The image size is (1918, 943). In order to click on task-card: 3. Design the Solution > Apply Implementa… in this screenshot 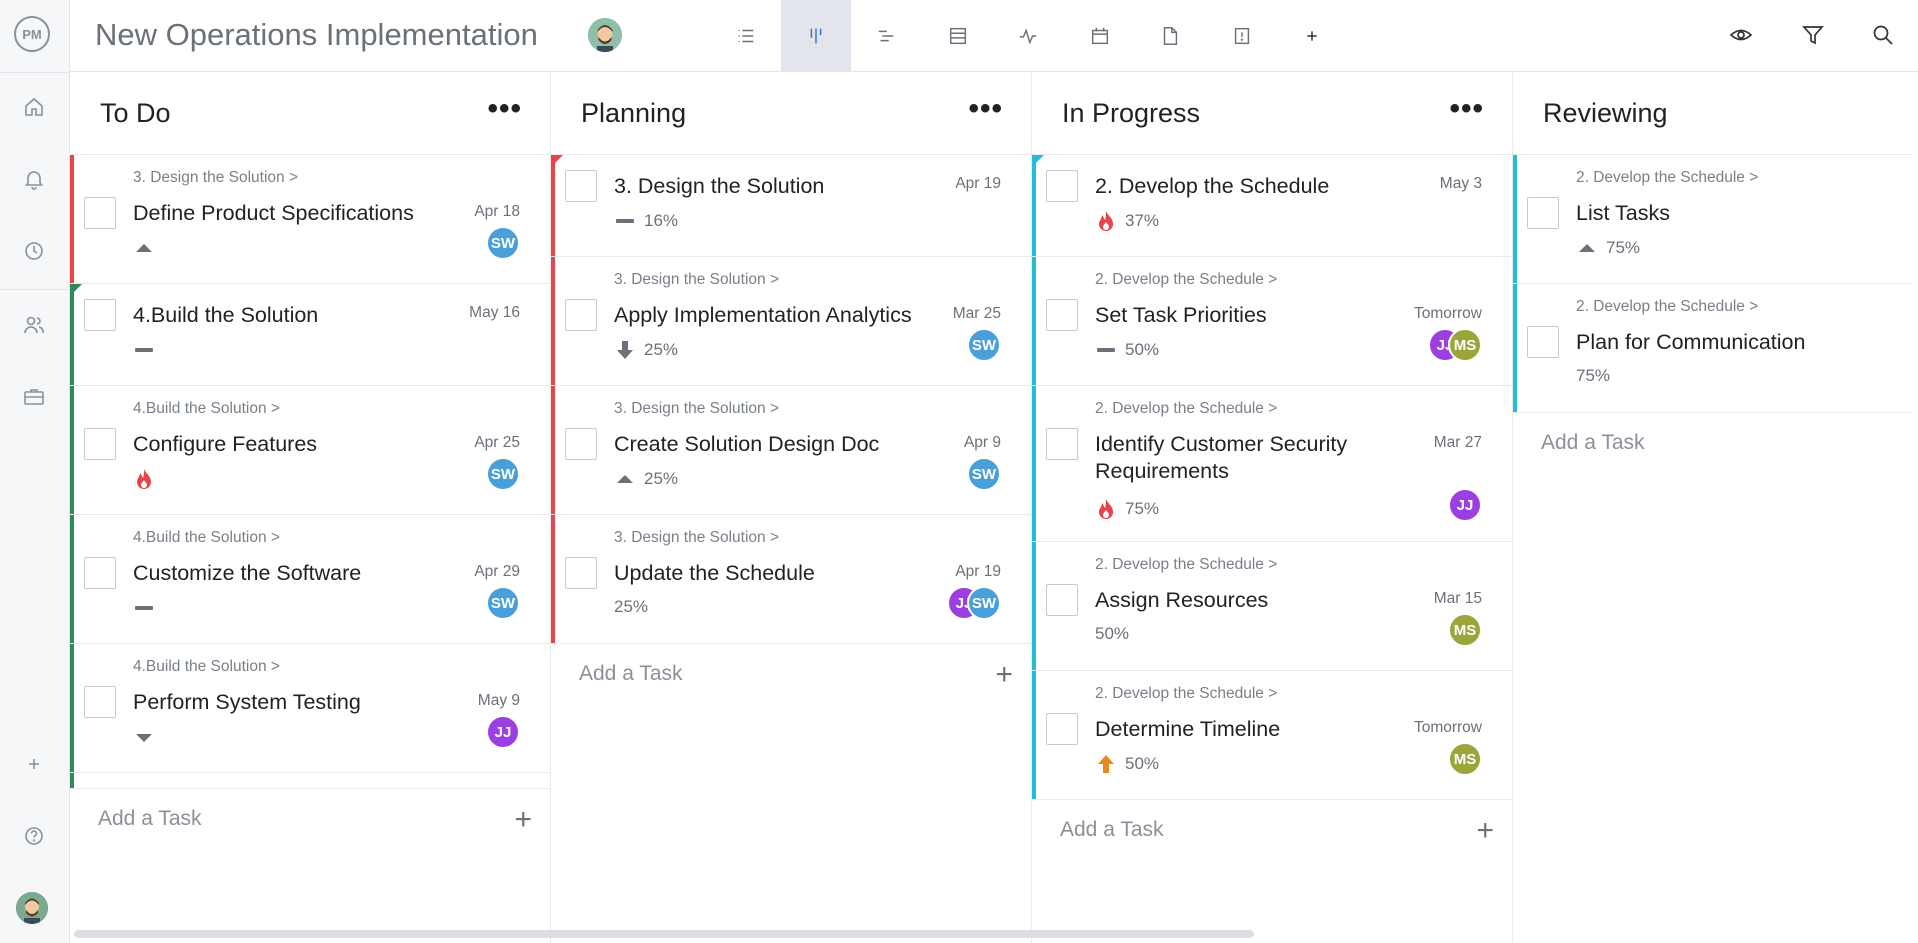, I will do `click(791, 321)`.